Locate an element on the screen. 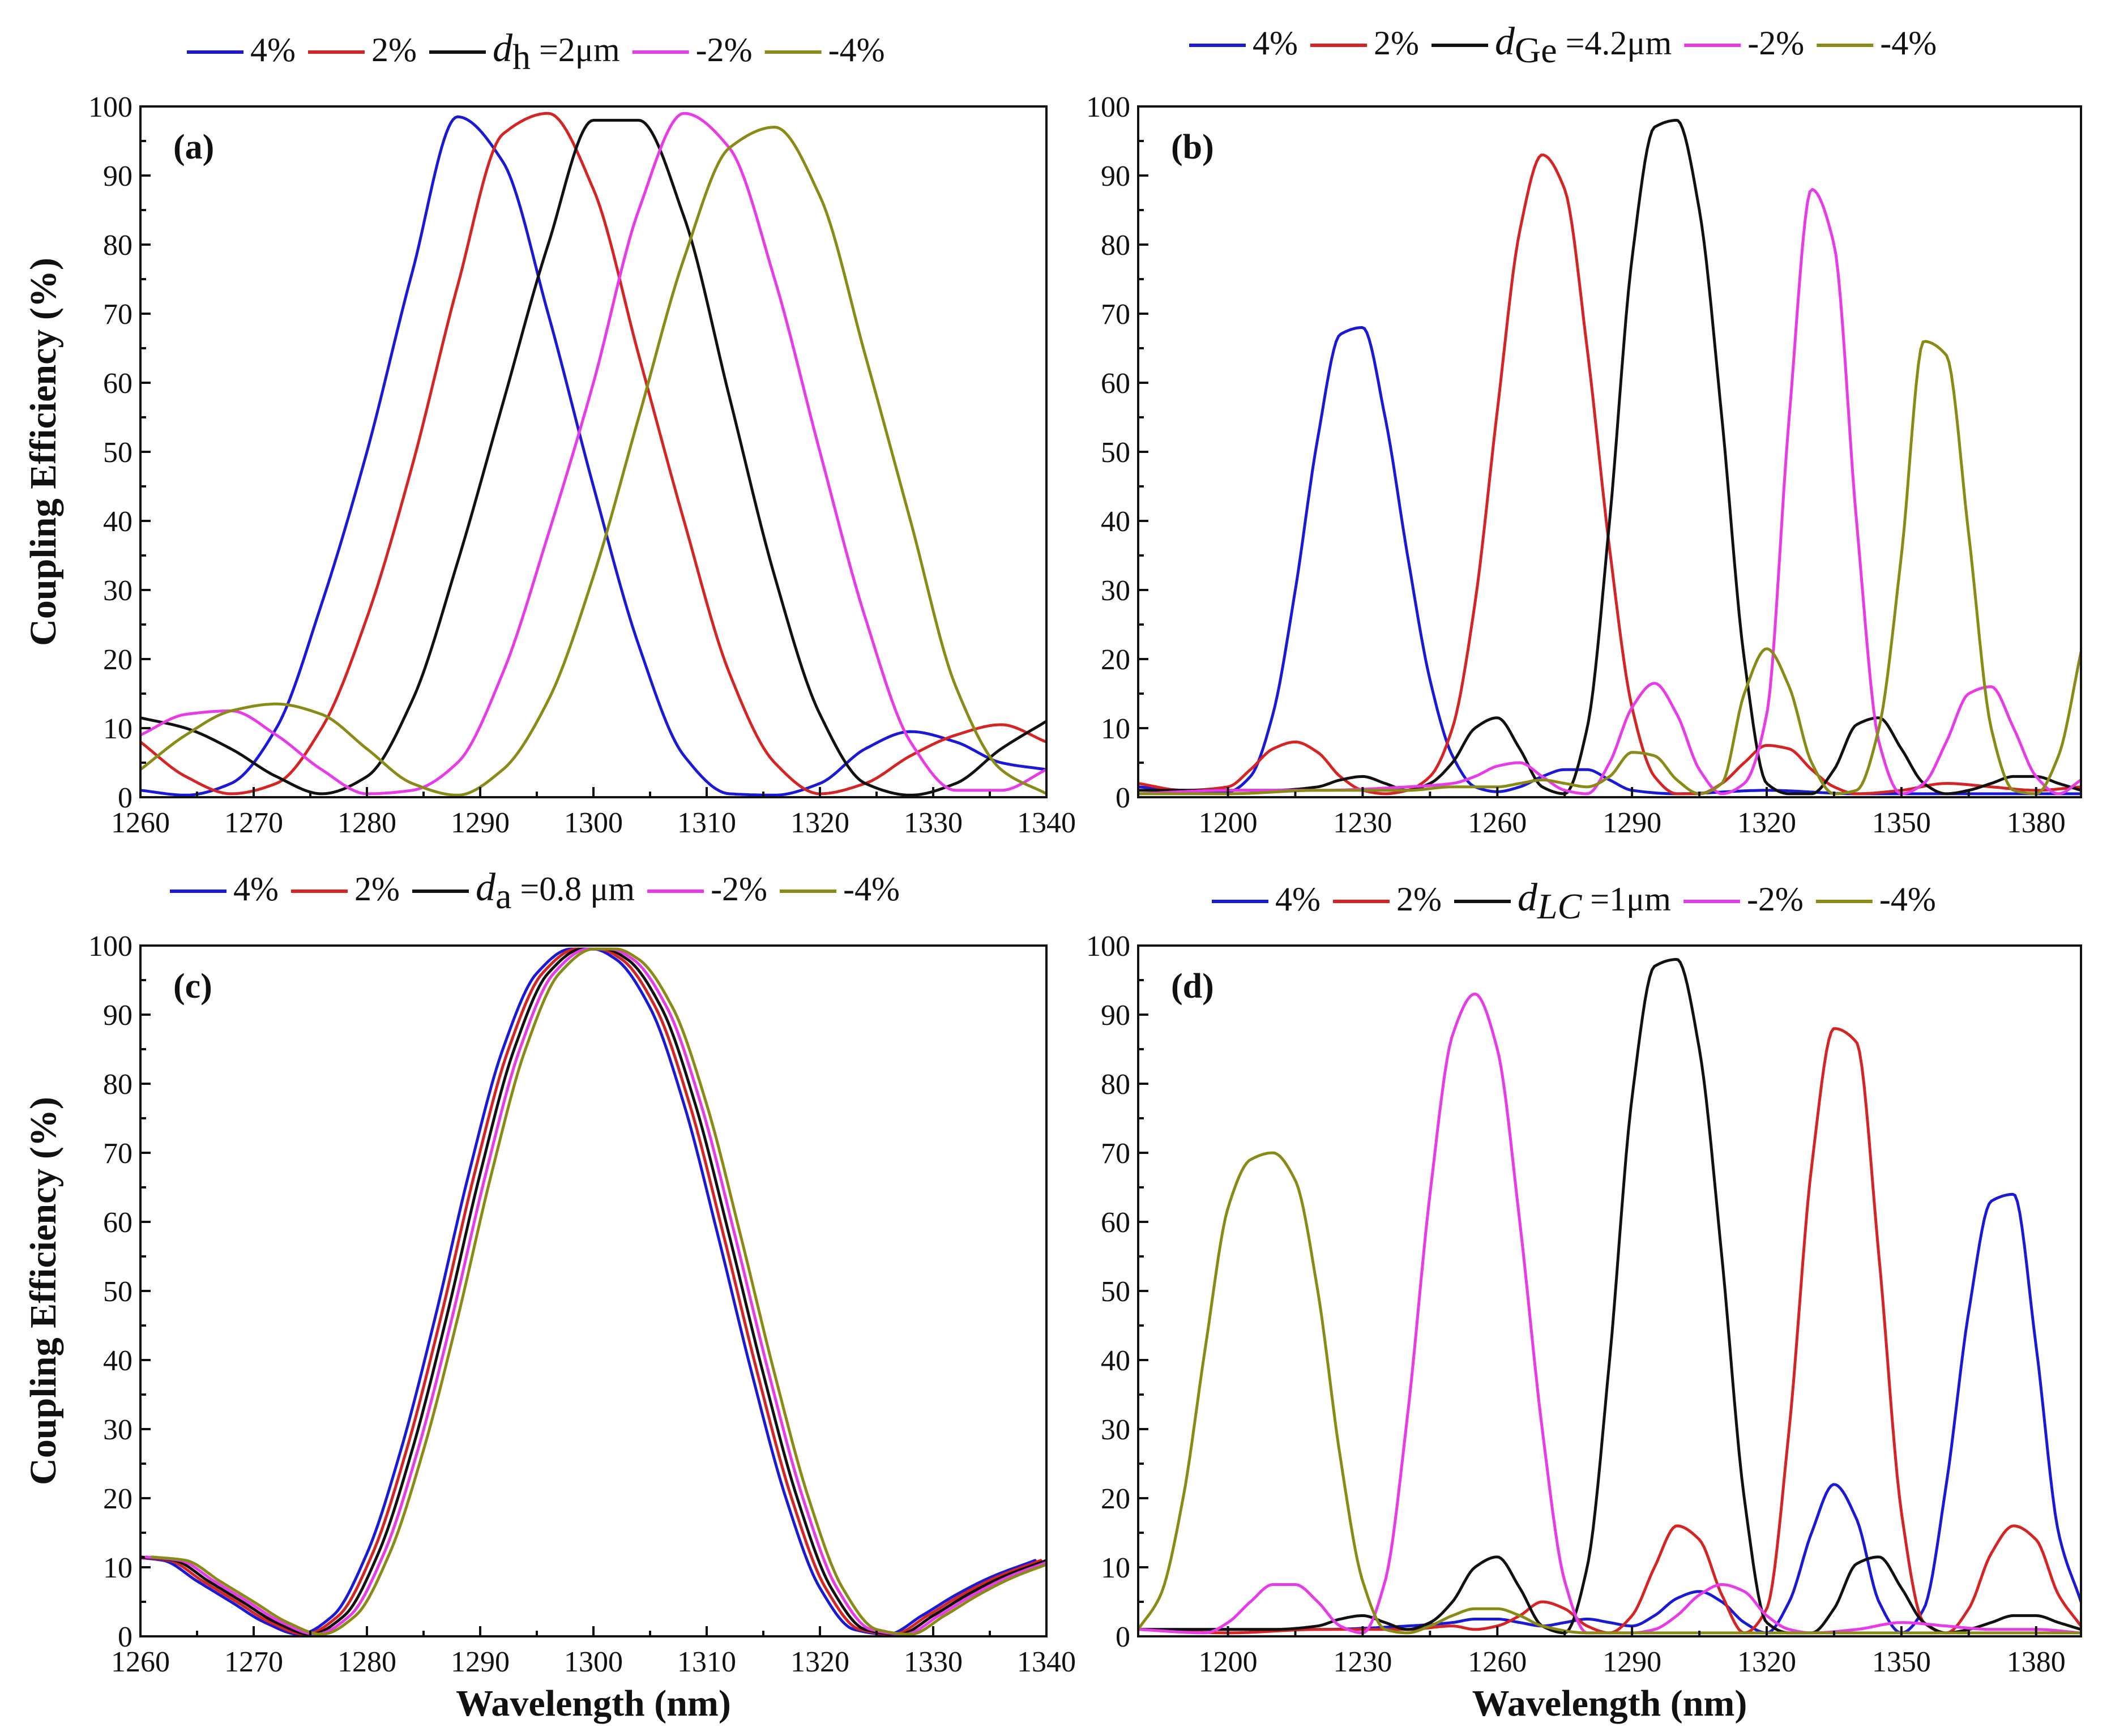  legend: 4% 2% dLC =1μm -2% -4% is located at coordinates (1574, 901).